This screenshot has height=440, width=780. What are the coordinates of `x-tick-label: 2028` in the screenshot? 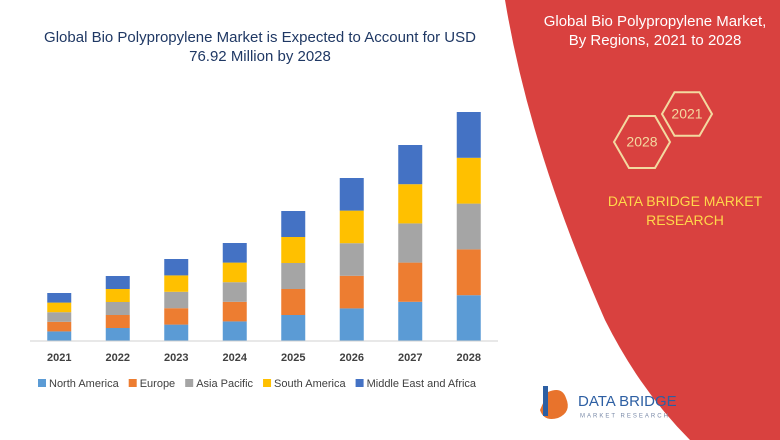 It's located at (469, 358).